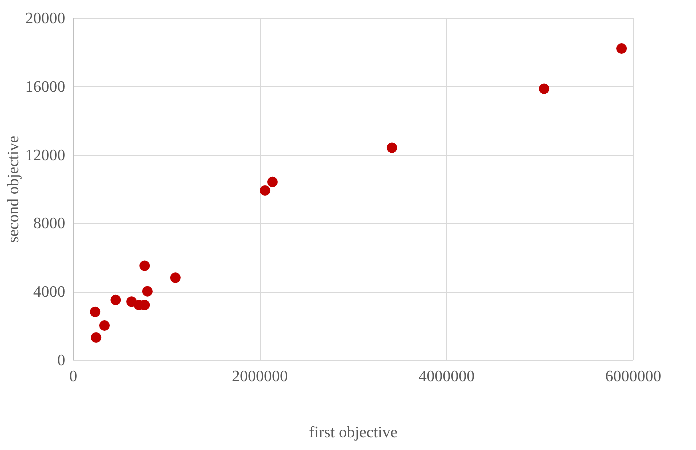  I want to click on y-axis-title: second objective, so click(14, 190).